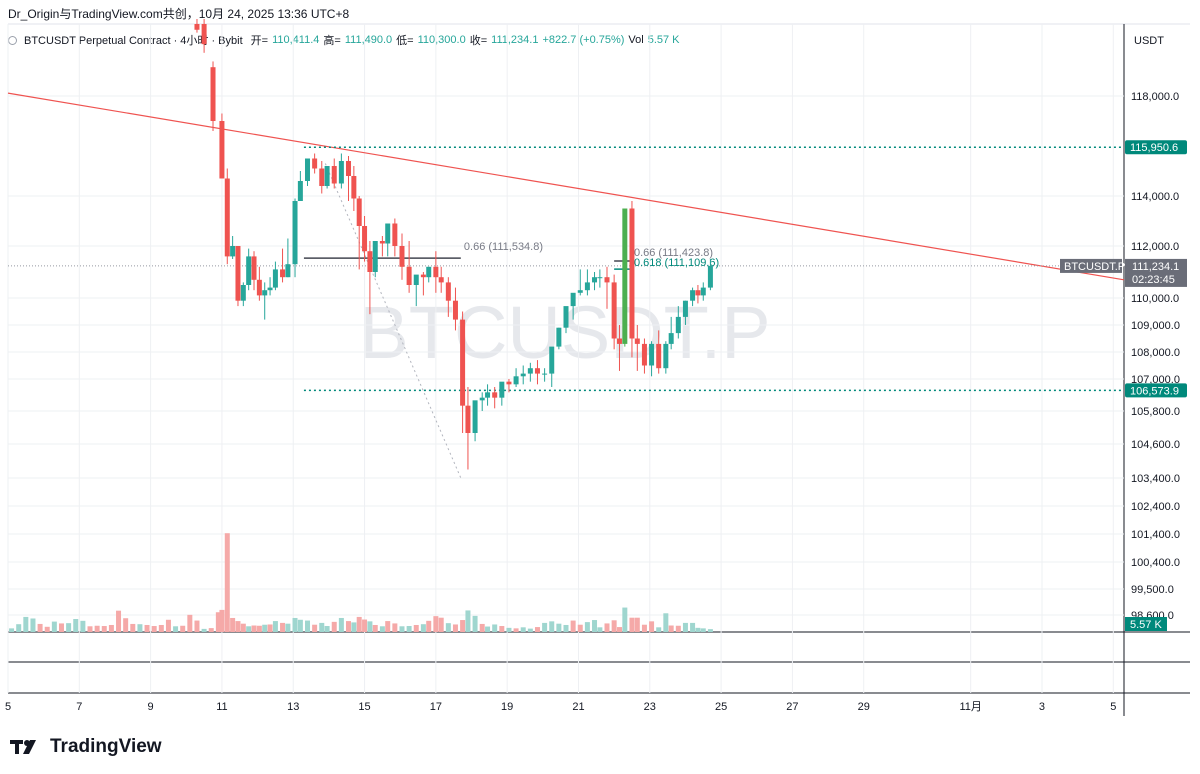 The image size is (1200, 774). What do you see at coordinates (578, 707) in the screenshot?
I see `x-tick-label: 21` at bounding box center [578, 707].